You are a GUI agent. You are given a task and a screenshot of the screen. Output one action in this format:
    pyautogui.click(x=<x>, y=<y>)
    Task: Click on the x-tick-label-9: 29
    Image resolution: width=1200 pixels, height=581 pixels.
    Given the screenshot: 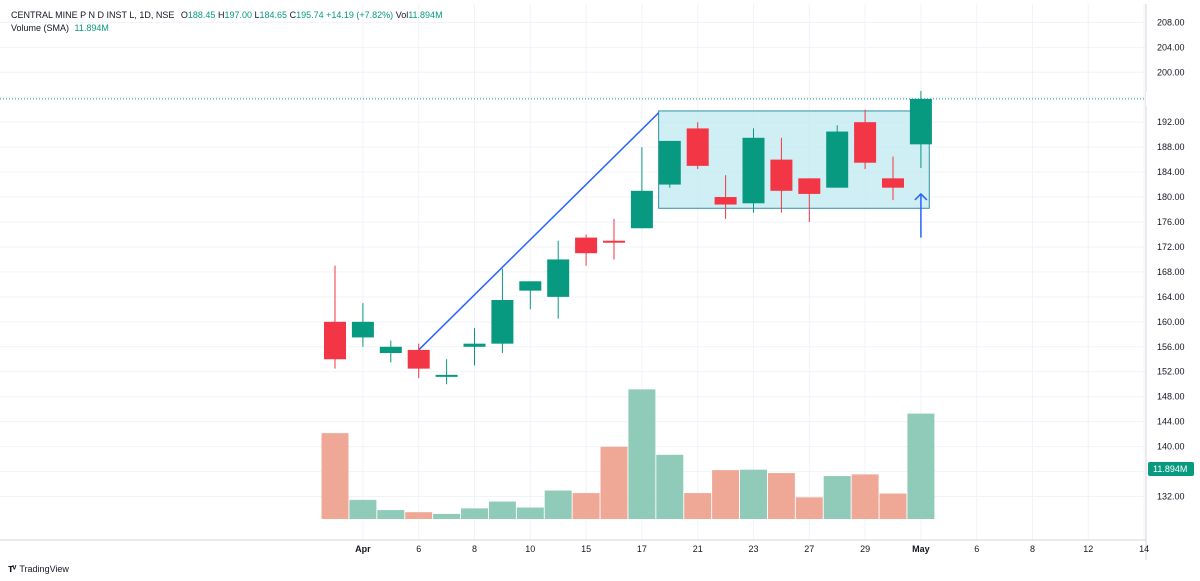 What is the action you would take?
    pyautogui.click(x=865, y=549)
    